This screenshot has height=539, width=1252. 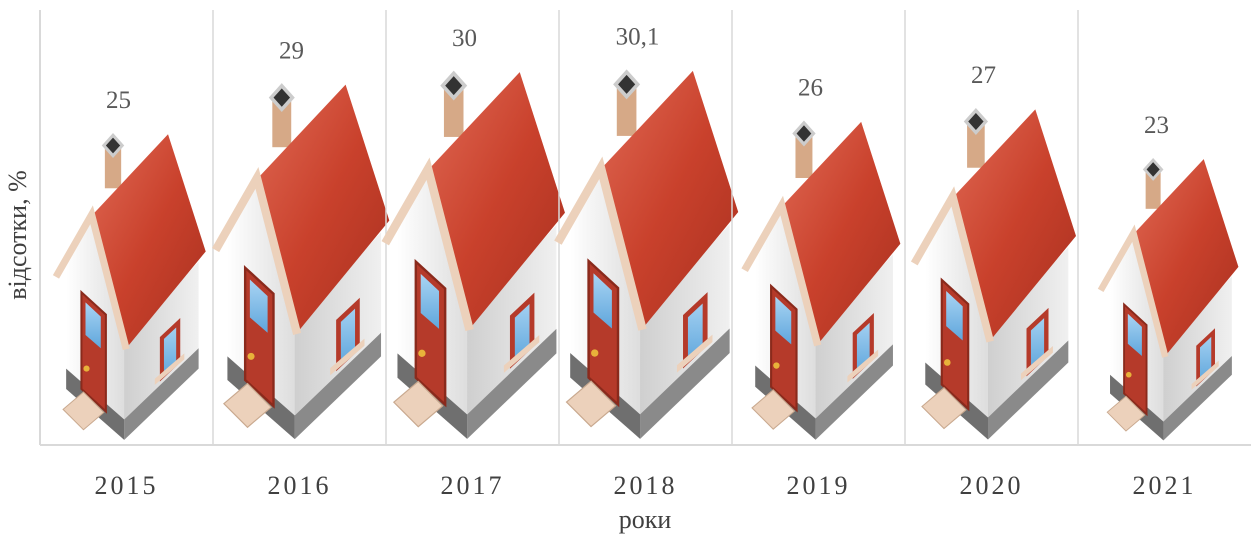 What do you see at coordinates (473, 485) in the screenshot?
I see `x-tick-label: 2017` at bounding box center [473, 485].